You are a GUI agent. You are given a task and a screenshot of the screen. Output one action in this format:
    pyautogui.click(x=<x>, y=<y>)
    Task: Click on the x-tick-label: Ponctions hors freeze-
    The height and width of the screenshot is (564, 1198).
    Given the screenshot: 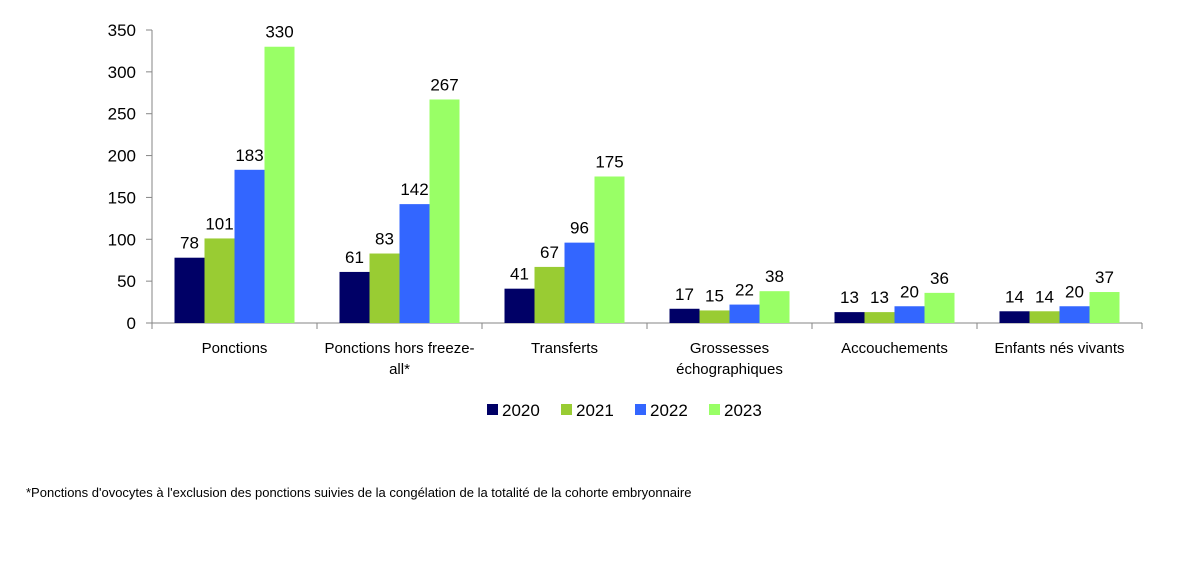 What is the action you would take?
    pyautogui.click(x=399, y=348)
    